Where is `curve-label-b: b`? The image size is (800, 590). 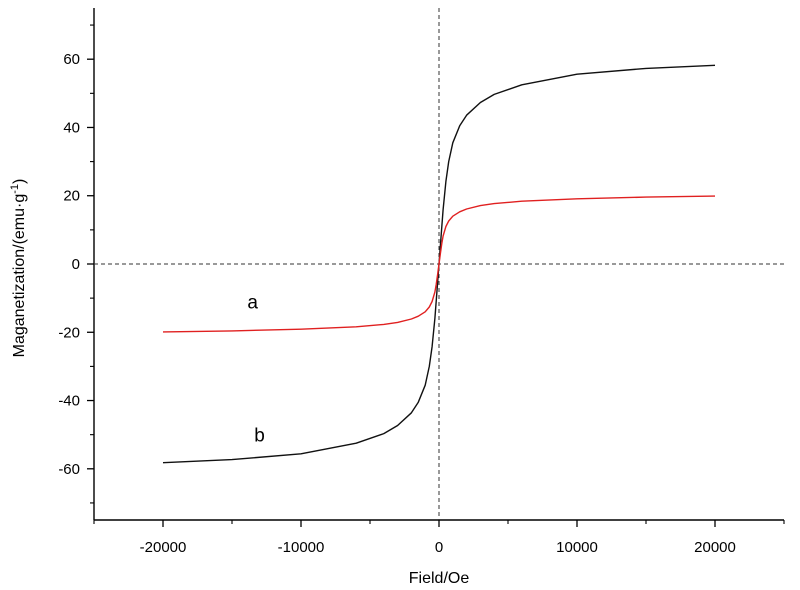
curve-label-b: b is located at coordinates (259, 435).